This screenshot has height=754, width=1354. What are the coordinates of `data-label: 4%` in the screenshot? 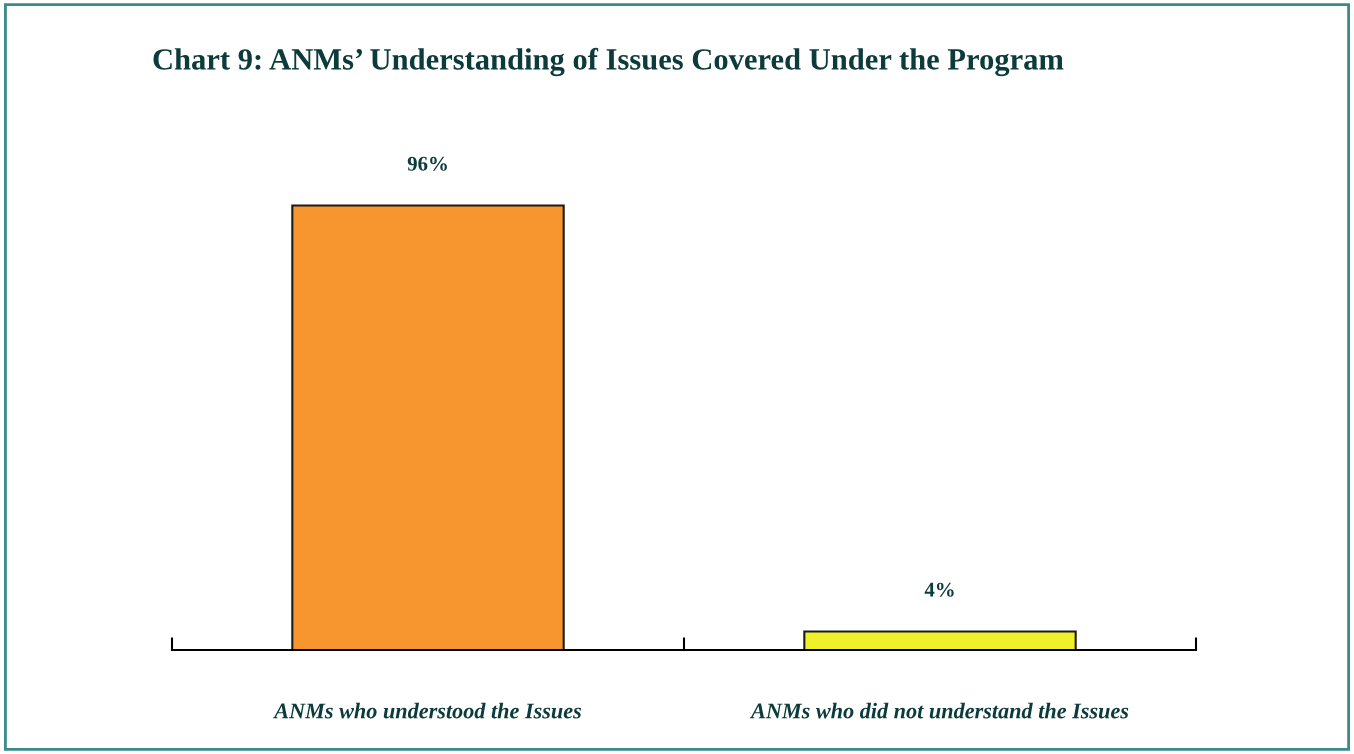 It's located at (939, 589).